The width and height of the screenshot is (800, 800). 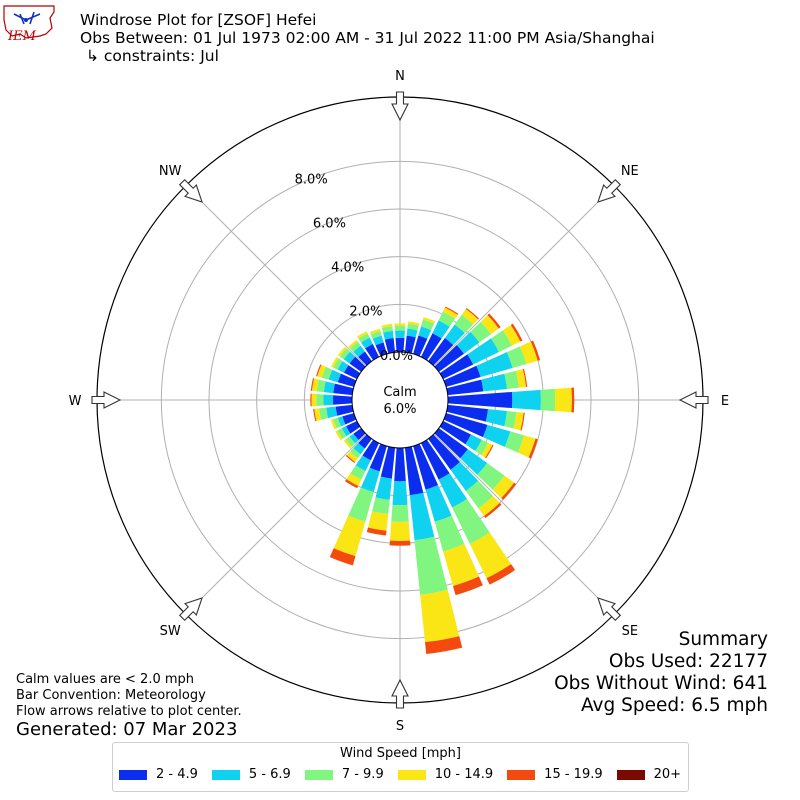 I want to click on legend-item: 5 - 6.9, so click(x=253, y=774).